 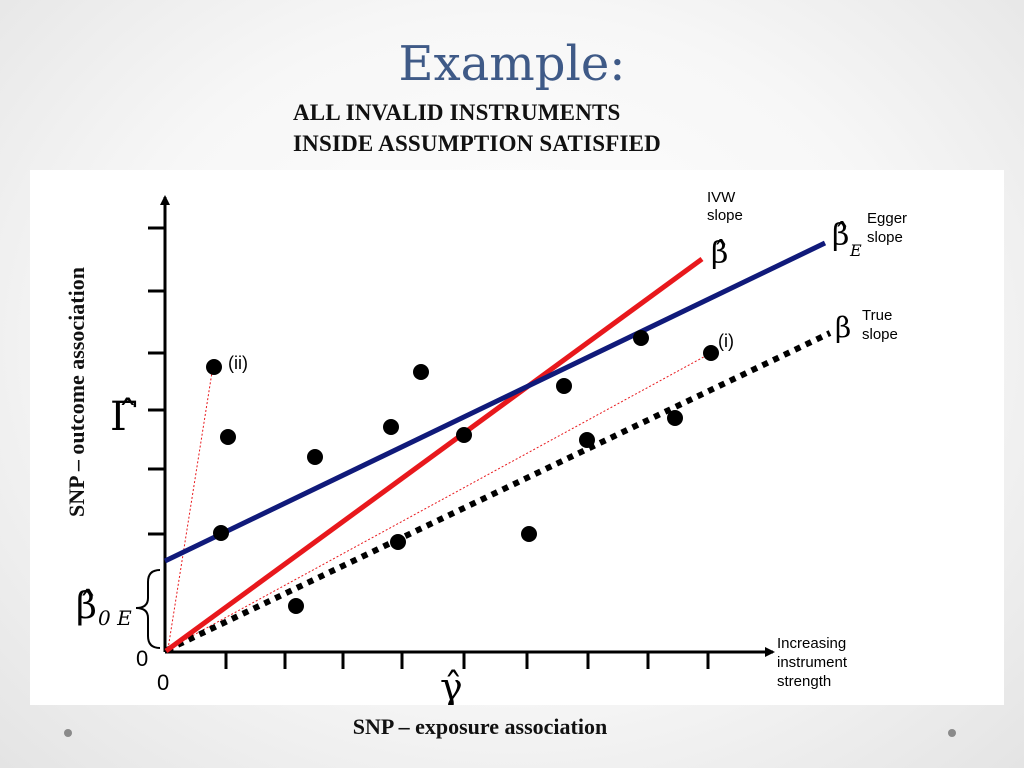 I want to click on ivw-label-line-2: slope, so click(x=725, y=215).